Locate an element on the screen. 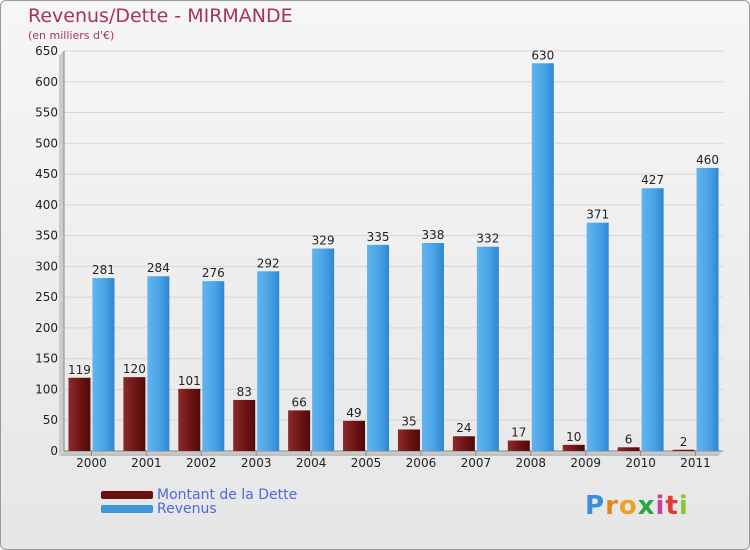 The image size is (750, 550). data-label-revenus: 427 is located at coordinates (652, 180).